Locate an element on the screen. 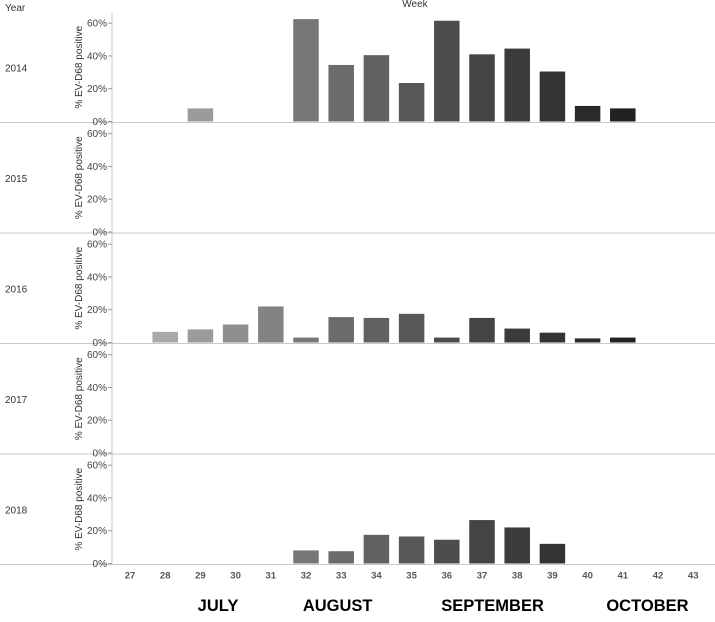 This screenshot has height=622, width=715. year-label: 2018 is located at coordinates (16, 510).